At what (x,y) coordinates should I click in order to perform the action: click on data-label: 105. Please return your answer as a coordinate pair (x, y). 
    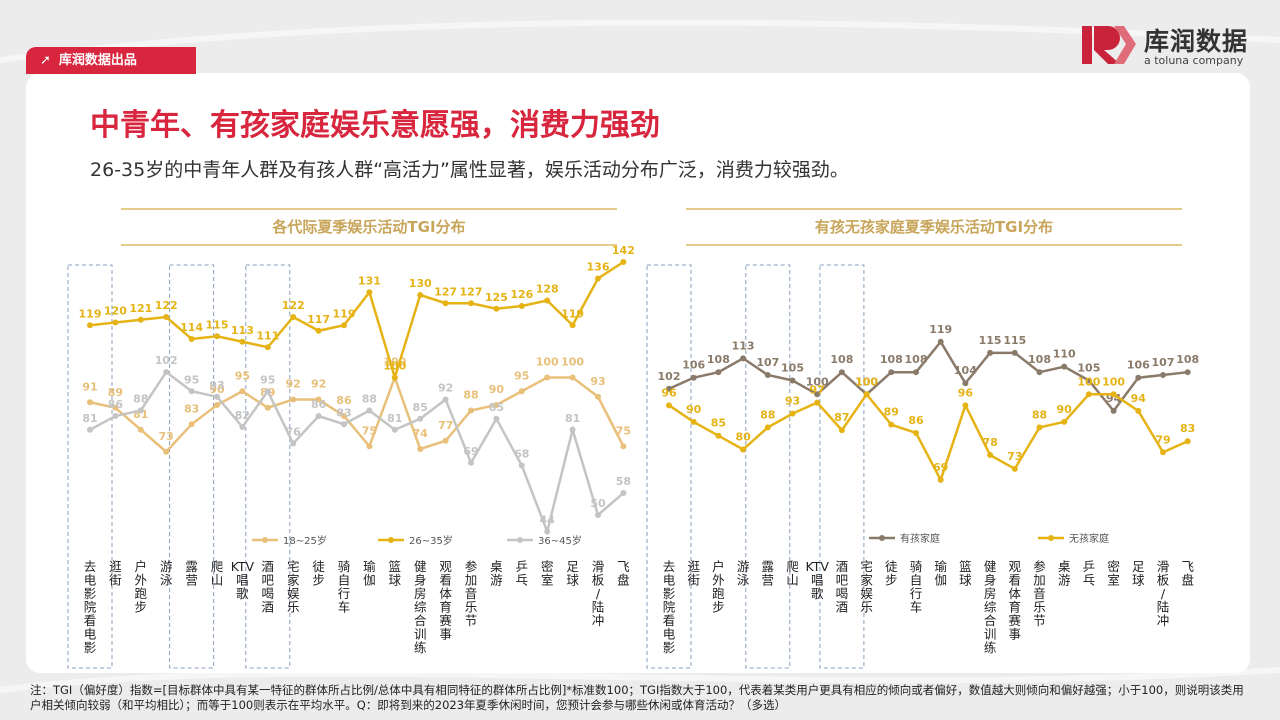
    Looking at the image, I should click on (792, 367).